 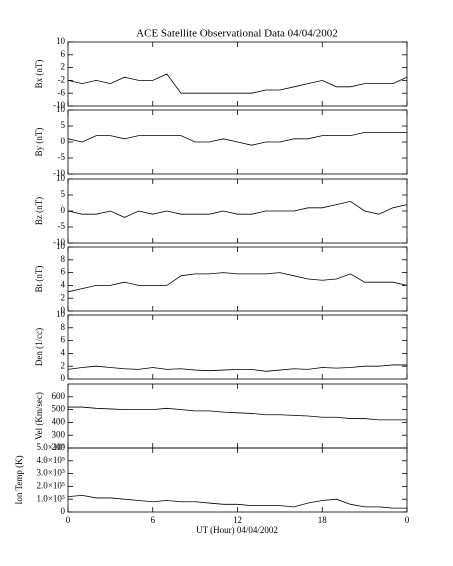 I want to click on x-tick-label: 6, so click(x=153, y=520).